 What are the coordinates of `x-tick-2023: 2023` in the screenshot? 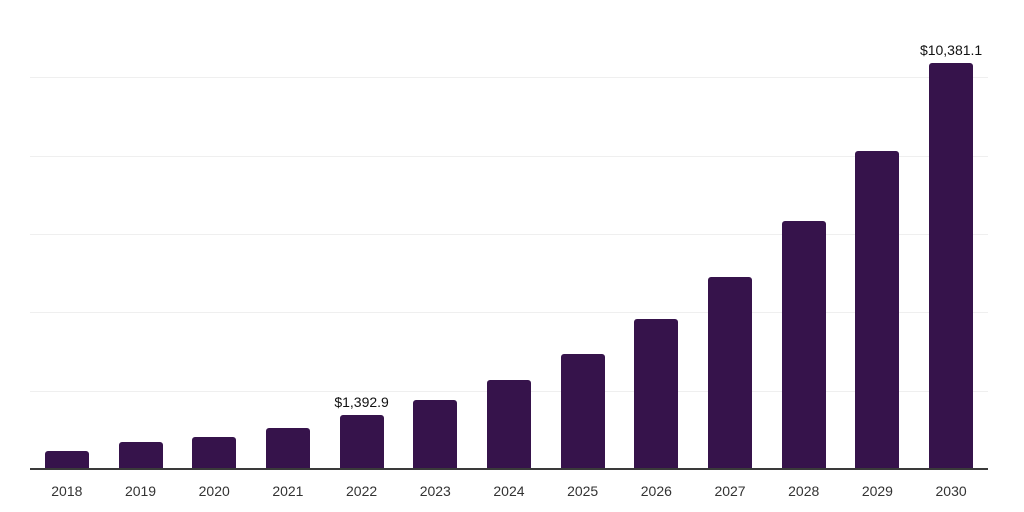 It's located at (435, 491).